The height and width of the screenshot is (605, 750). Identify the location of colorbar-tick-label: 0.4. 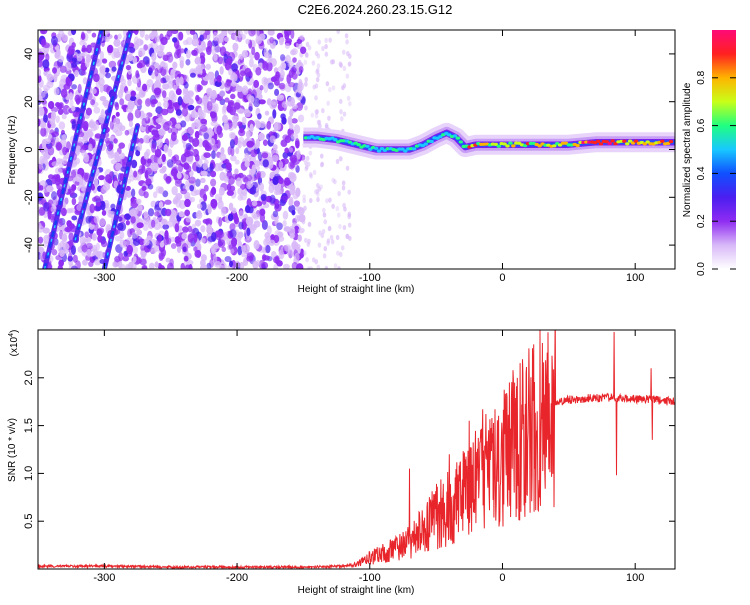
(701, 173).